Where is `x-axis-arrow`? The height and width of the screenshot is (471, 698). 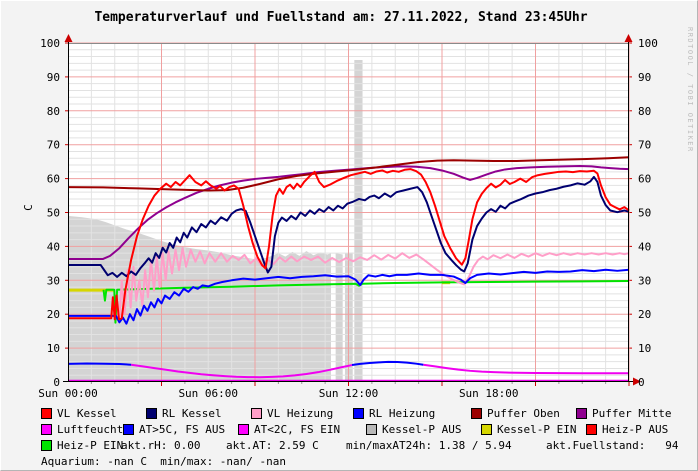 x-axis-arrow is located at coordinates (637, 381).